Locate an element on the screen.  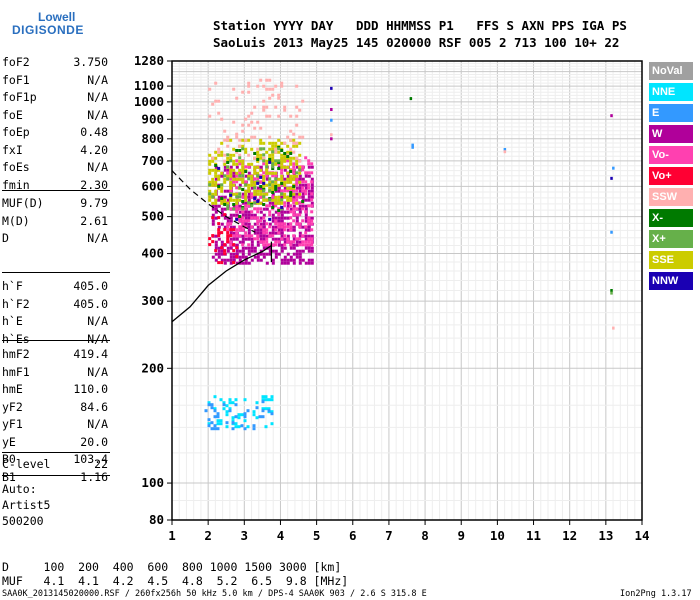
x-tick-label: 10 is located at coordinates (497, 535).